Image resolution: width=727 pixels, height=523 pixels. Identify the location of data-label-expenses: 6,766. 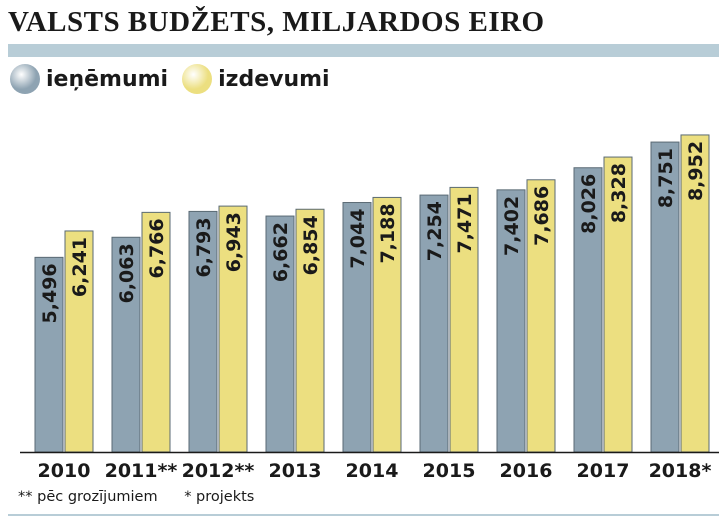
(157, 248).